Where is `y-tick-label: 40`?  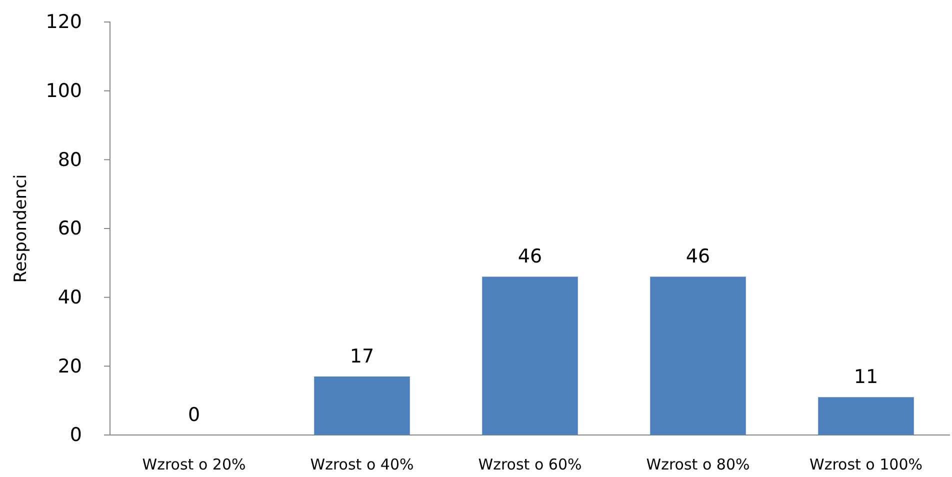 y-tick-label: 40 is located at coordinates (70, 297).